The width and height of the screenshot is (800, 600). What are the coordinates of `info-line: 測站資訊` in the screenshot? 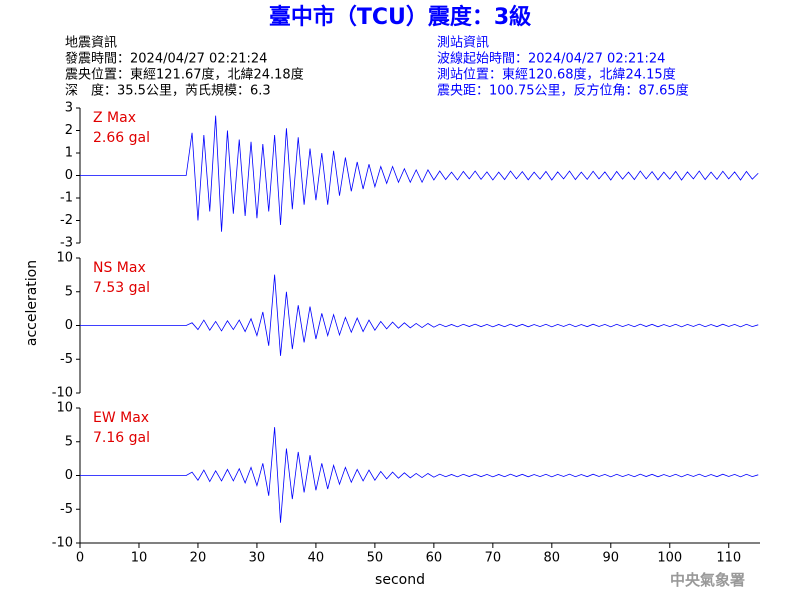 It's located at (463, 43).